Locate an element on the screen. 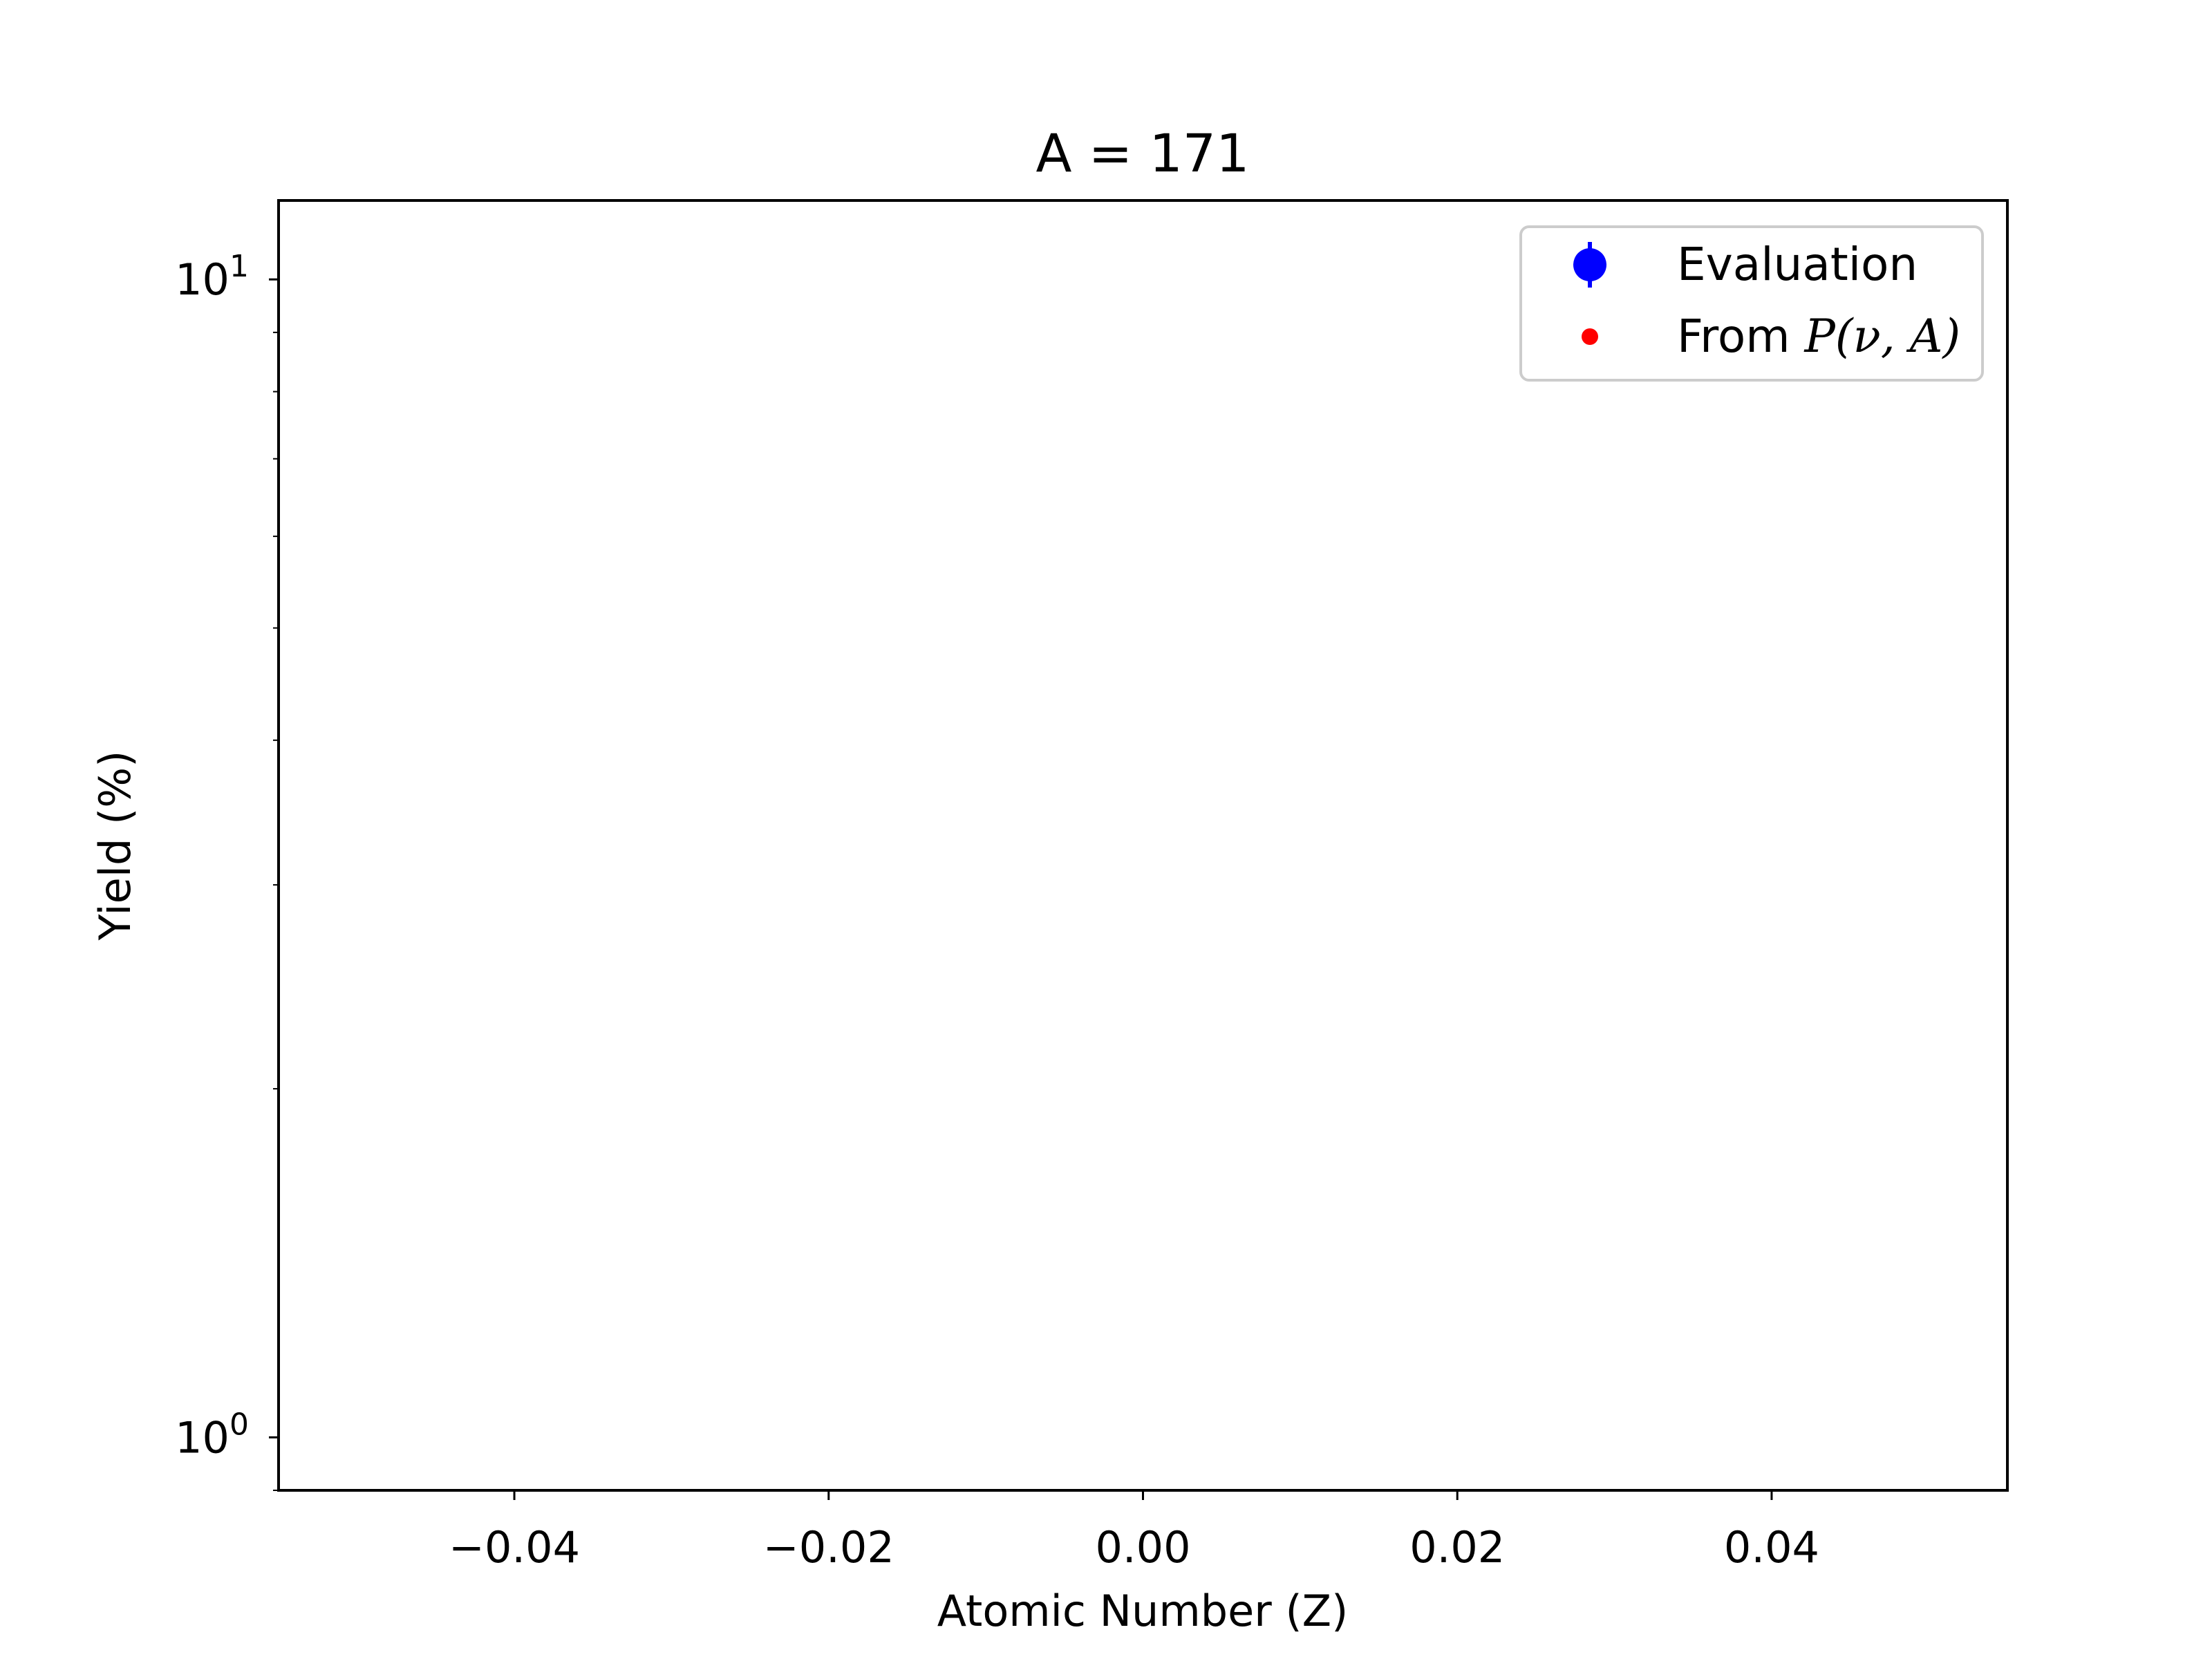 This screenshot has height=1659, width=2212. x-axis-ticks: −0.04 −0.02 0.00 0.02 0.04 is located at coordinates (1134, 1531).